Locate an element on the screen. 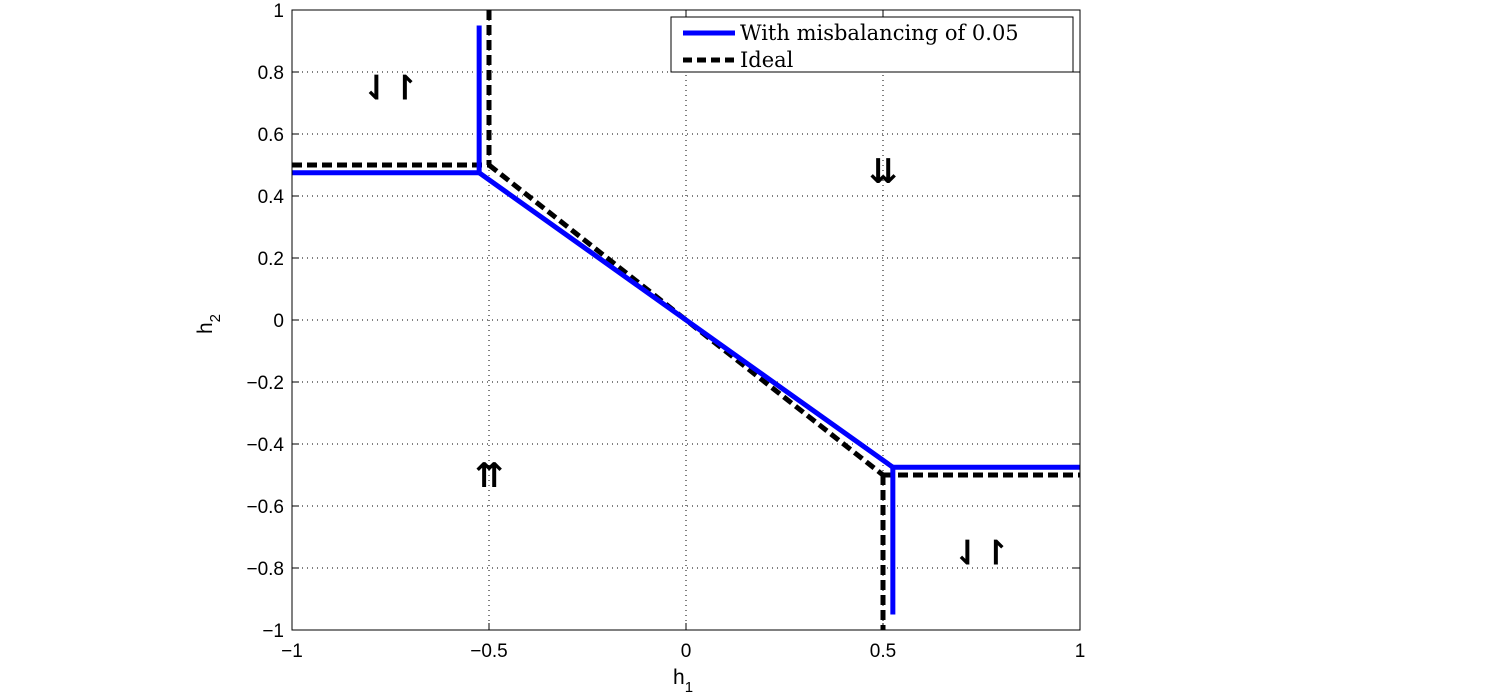 The width and height of the screenshot is (1493, 700). y-axis-label: h2 is located at coordinates (209, 324).